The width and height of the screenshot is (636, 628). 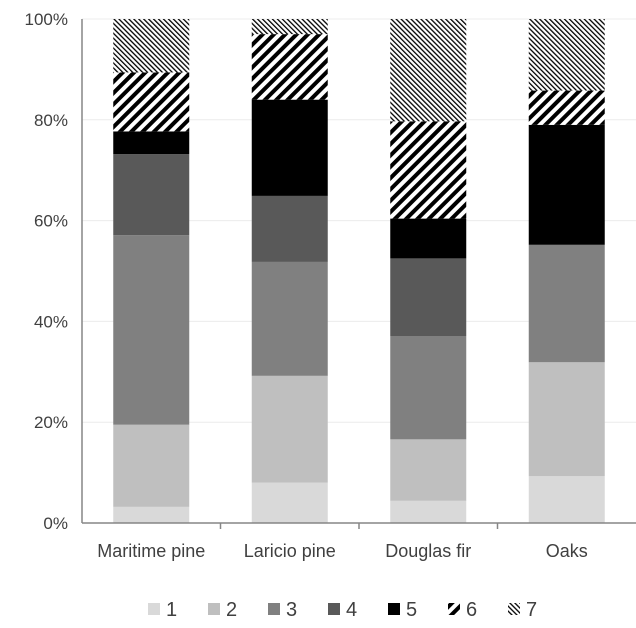 I want to click on x-tick-label: Maritime pine, so click(x=151, y=551).